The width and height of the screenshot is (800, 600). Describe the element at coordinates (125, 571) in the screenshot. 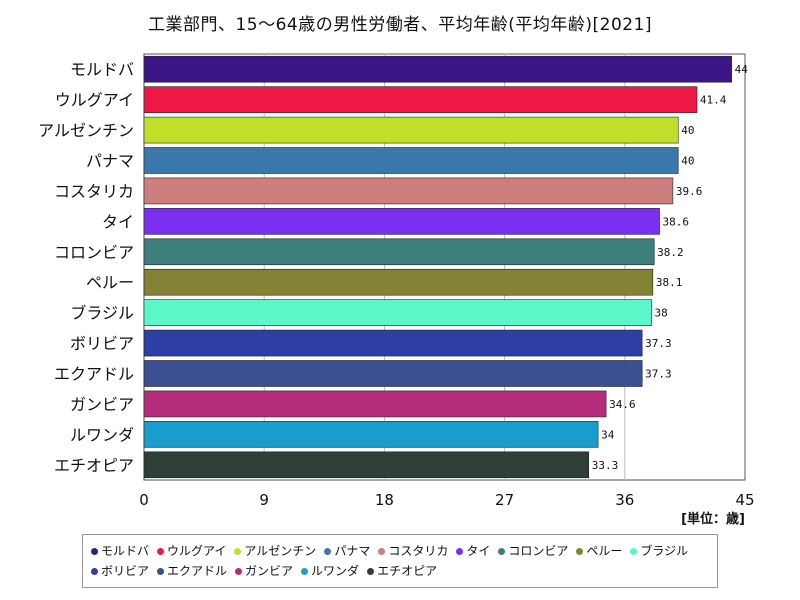

I see `legend-label: ボリビア` at that location.